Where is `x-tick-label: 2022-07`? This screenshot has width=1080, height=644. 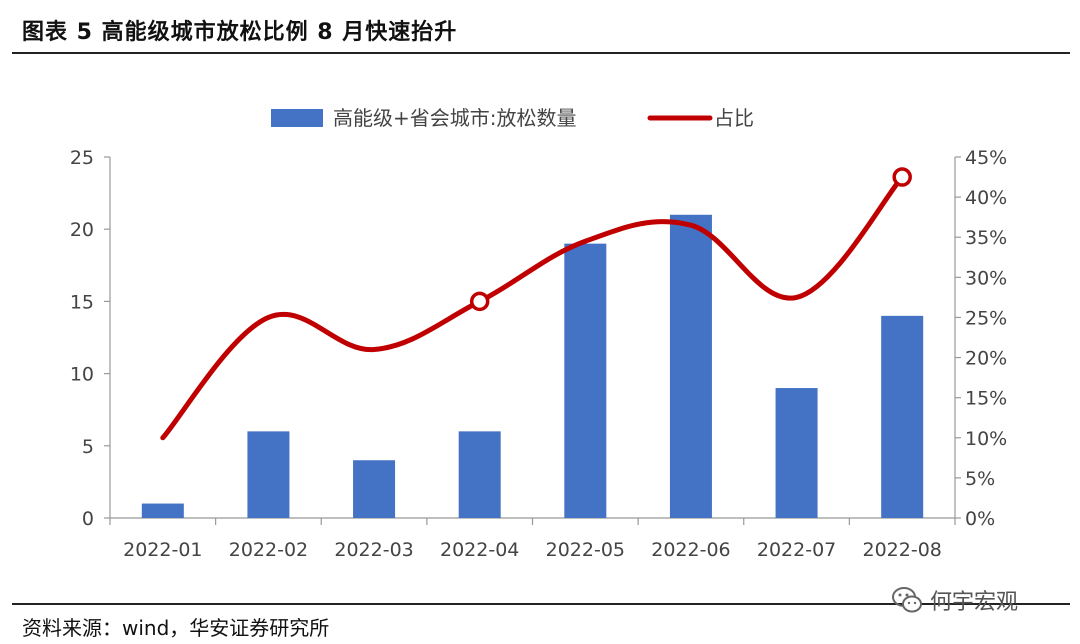
x-tick-label: 2022-07 is located at coordinates (796, 550).